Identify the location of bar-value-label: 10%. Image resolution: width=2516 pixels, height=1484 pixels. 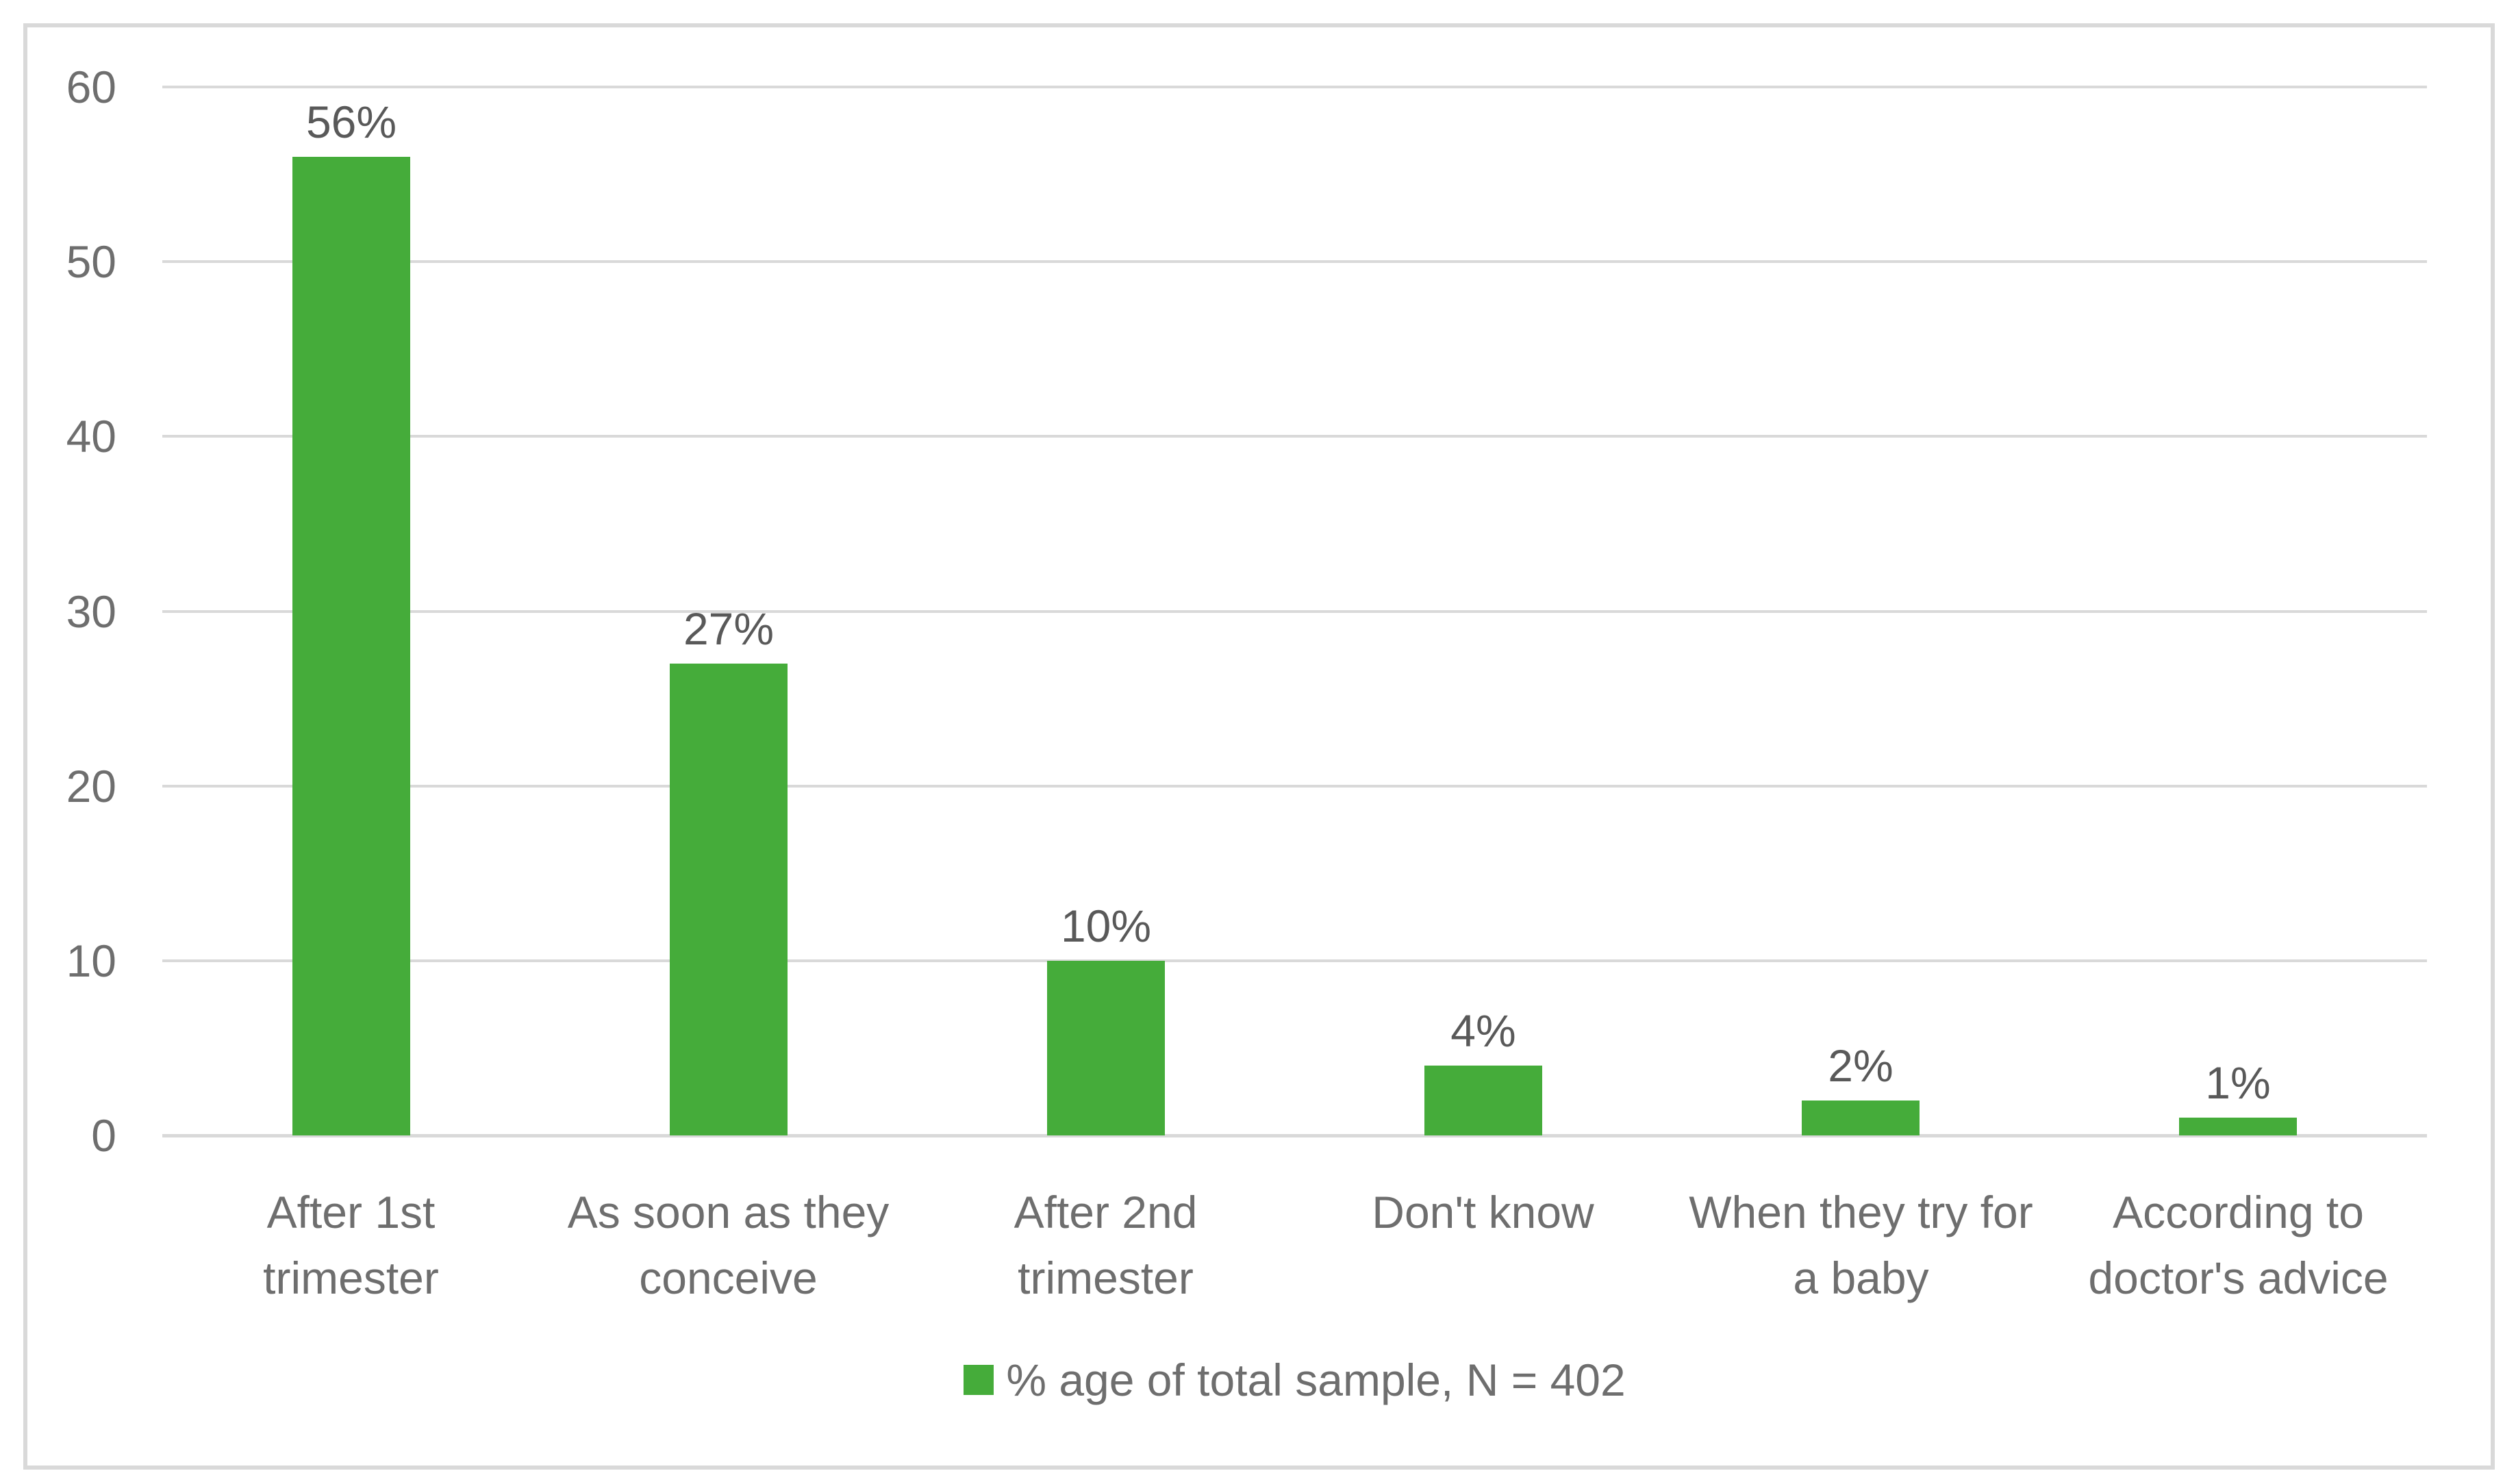
(1106, 926).